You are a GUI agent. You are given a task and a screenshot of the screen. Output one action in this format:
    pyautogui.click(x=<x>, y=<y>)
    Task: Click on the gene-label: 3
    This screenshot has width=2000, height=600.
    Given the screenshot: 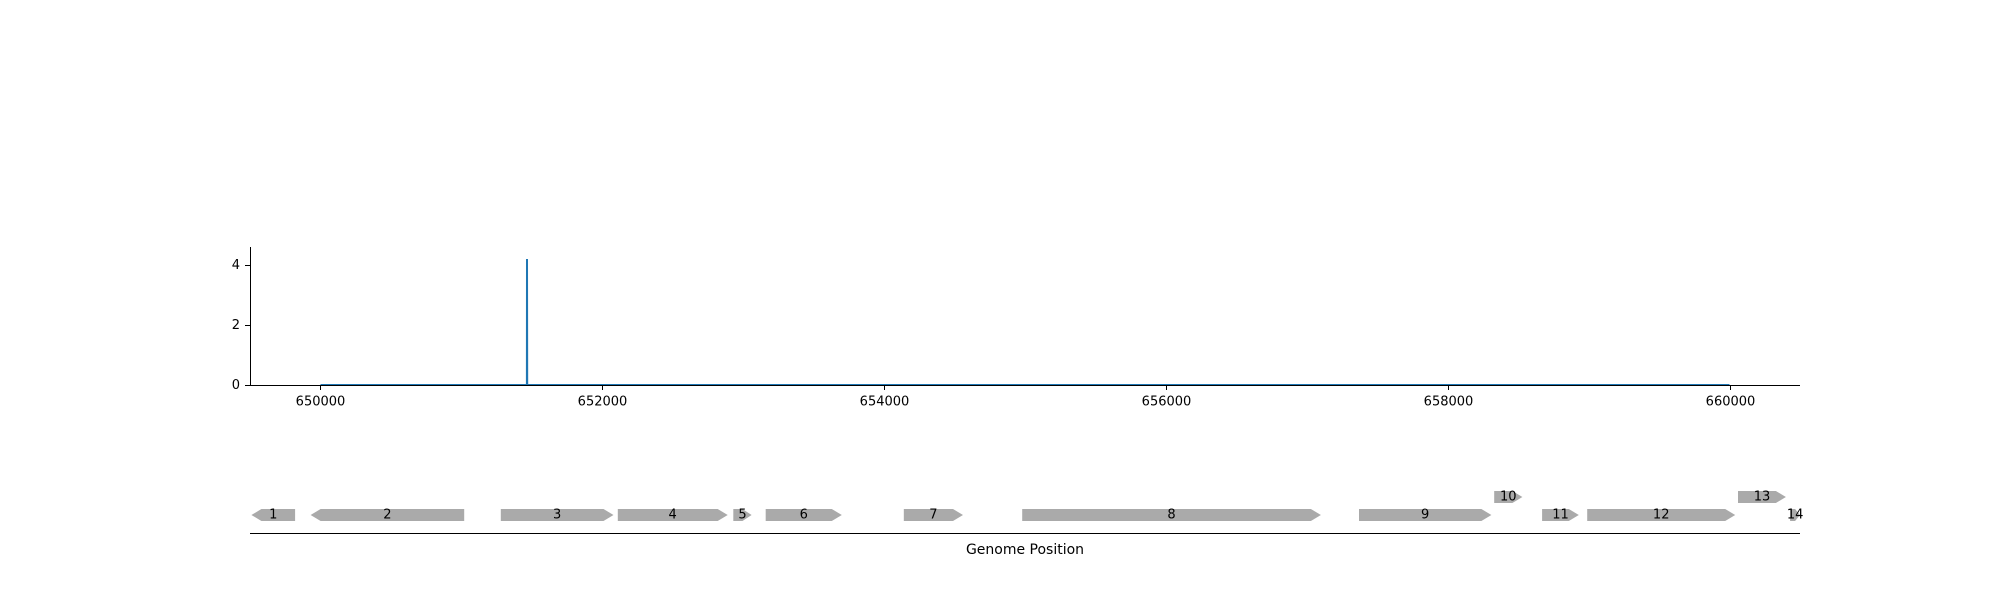 What is the action you would take?
    pyautogui.click(x=557, y=515)
    